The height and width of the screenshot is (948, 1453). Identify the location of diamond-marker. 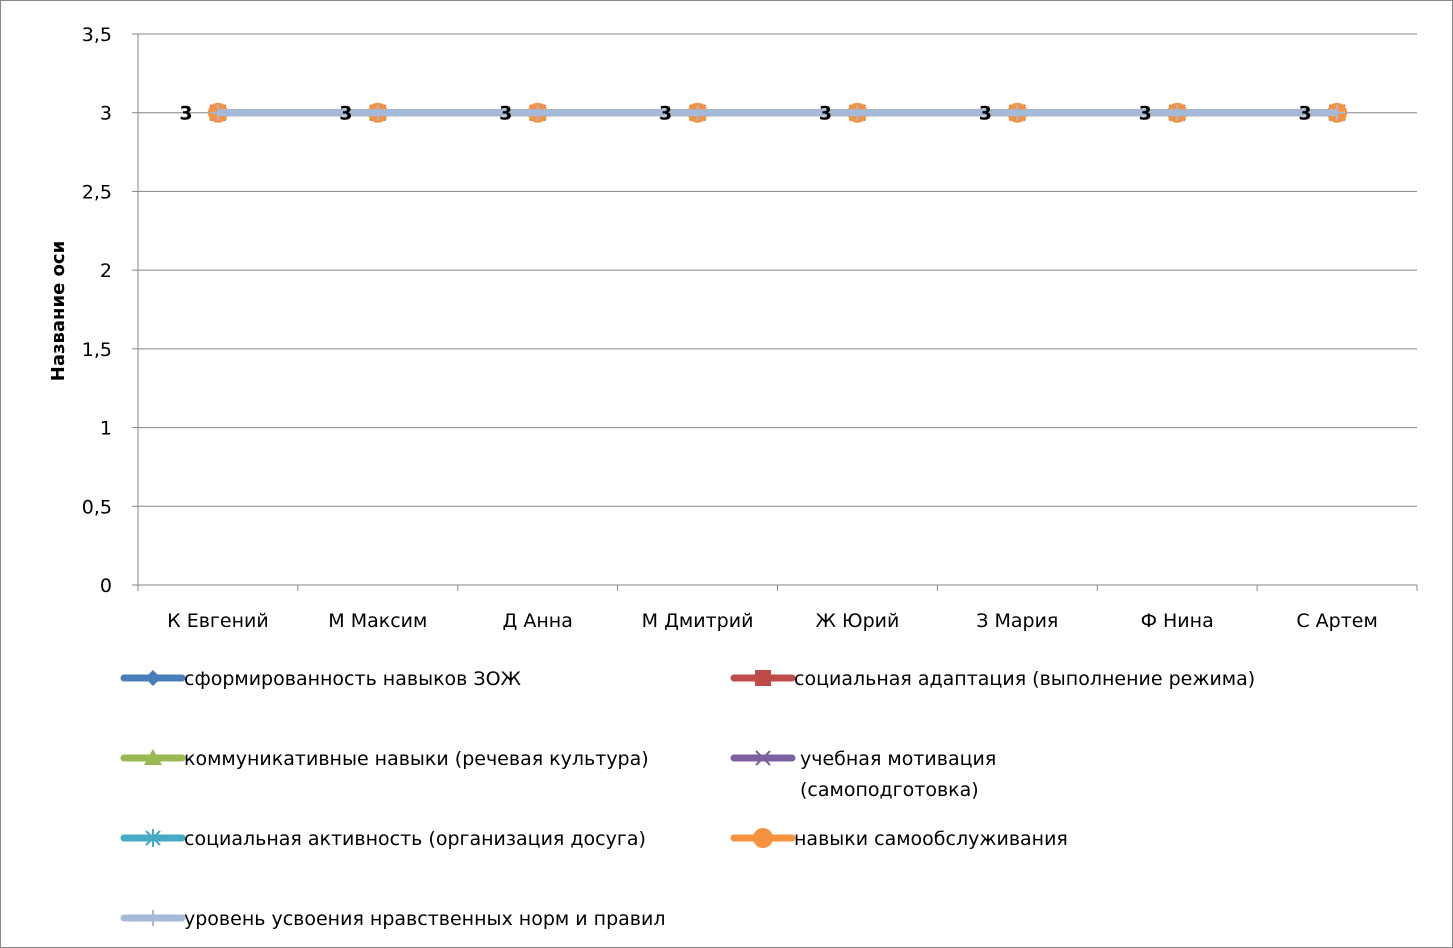
(153, 678).